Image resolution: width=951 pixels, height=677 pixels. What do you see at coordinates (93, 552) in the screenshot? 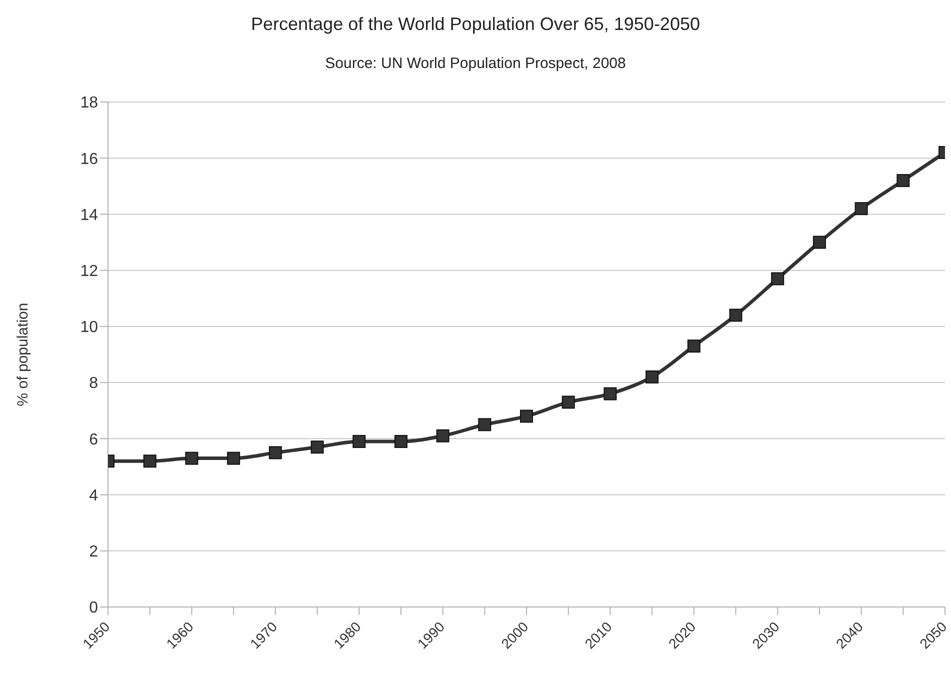
I see `y-tick-label: 2` at bounding box center [93, 552].